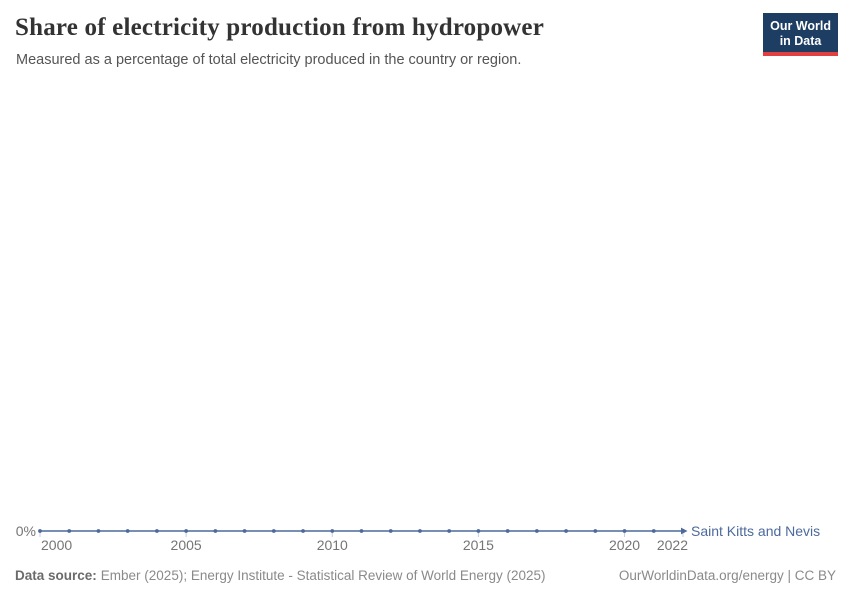  I want to click on owid-logo: Our World in Data, so click(800, 34).